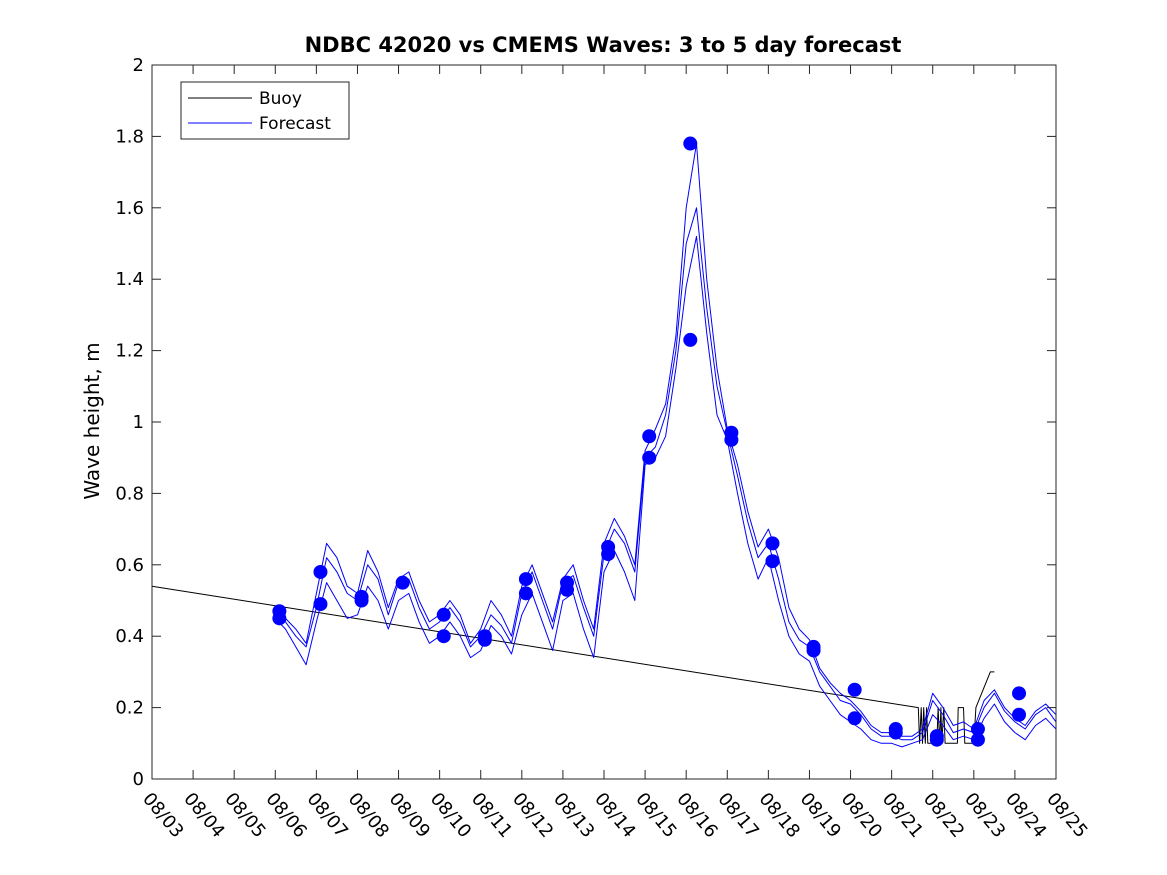 The width and height of the screenshot is (1167, 875). Describe the element at coordinates (129, 493) in the screenshot. I see `y-tick-label: 0.8` at that location.